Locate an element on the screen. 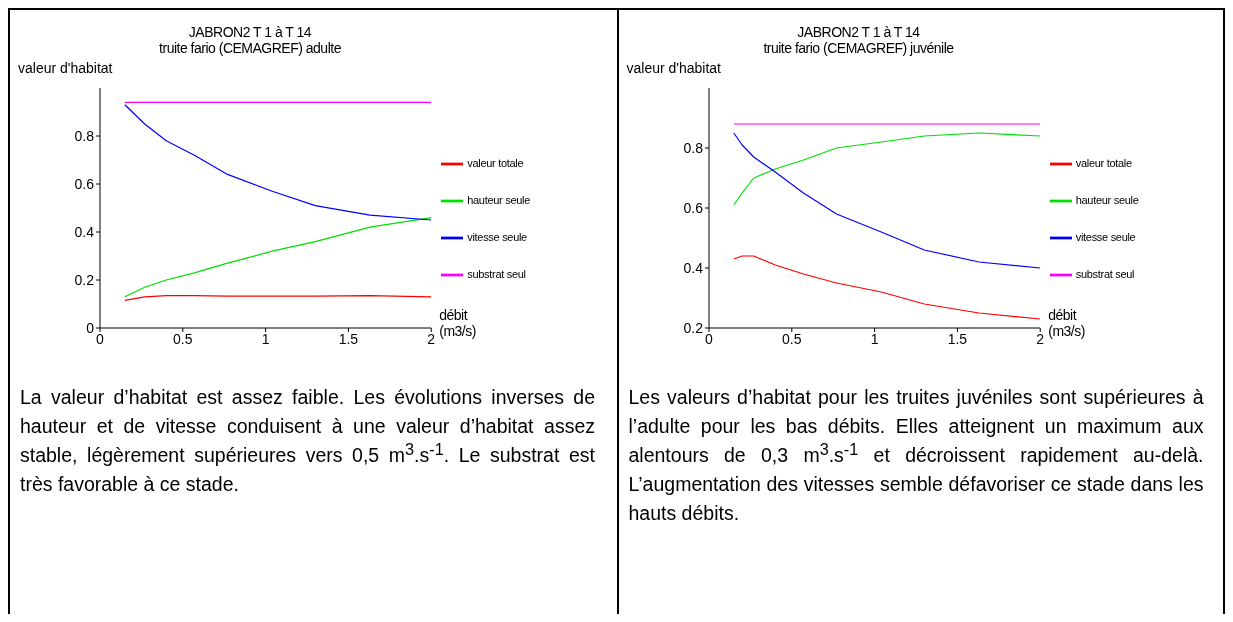 Image resolution: width=1233 pixels, height=622 pixels. text: Les valeurs d’habitat pour les truites juvéniles sont supérieures à l’adulte pour les bas débits. Elles atteignent un maximum aux alentours de 0,3 m$^{3}$.s$^{-1}$ et décroissent rapidement au-delà. L’augmentation des vitesses semble défavoriser ce stade dans les hauts débits. is located at coordinates (916, 455).